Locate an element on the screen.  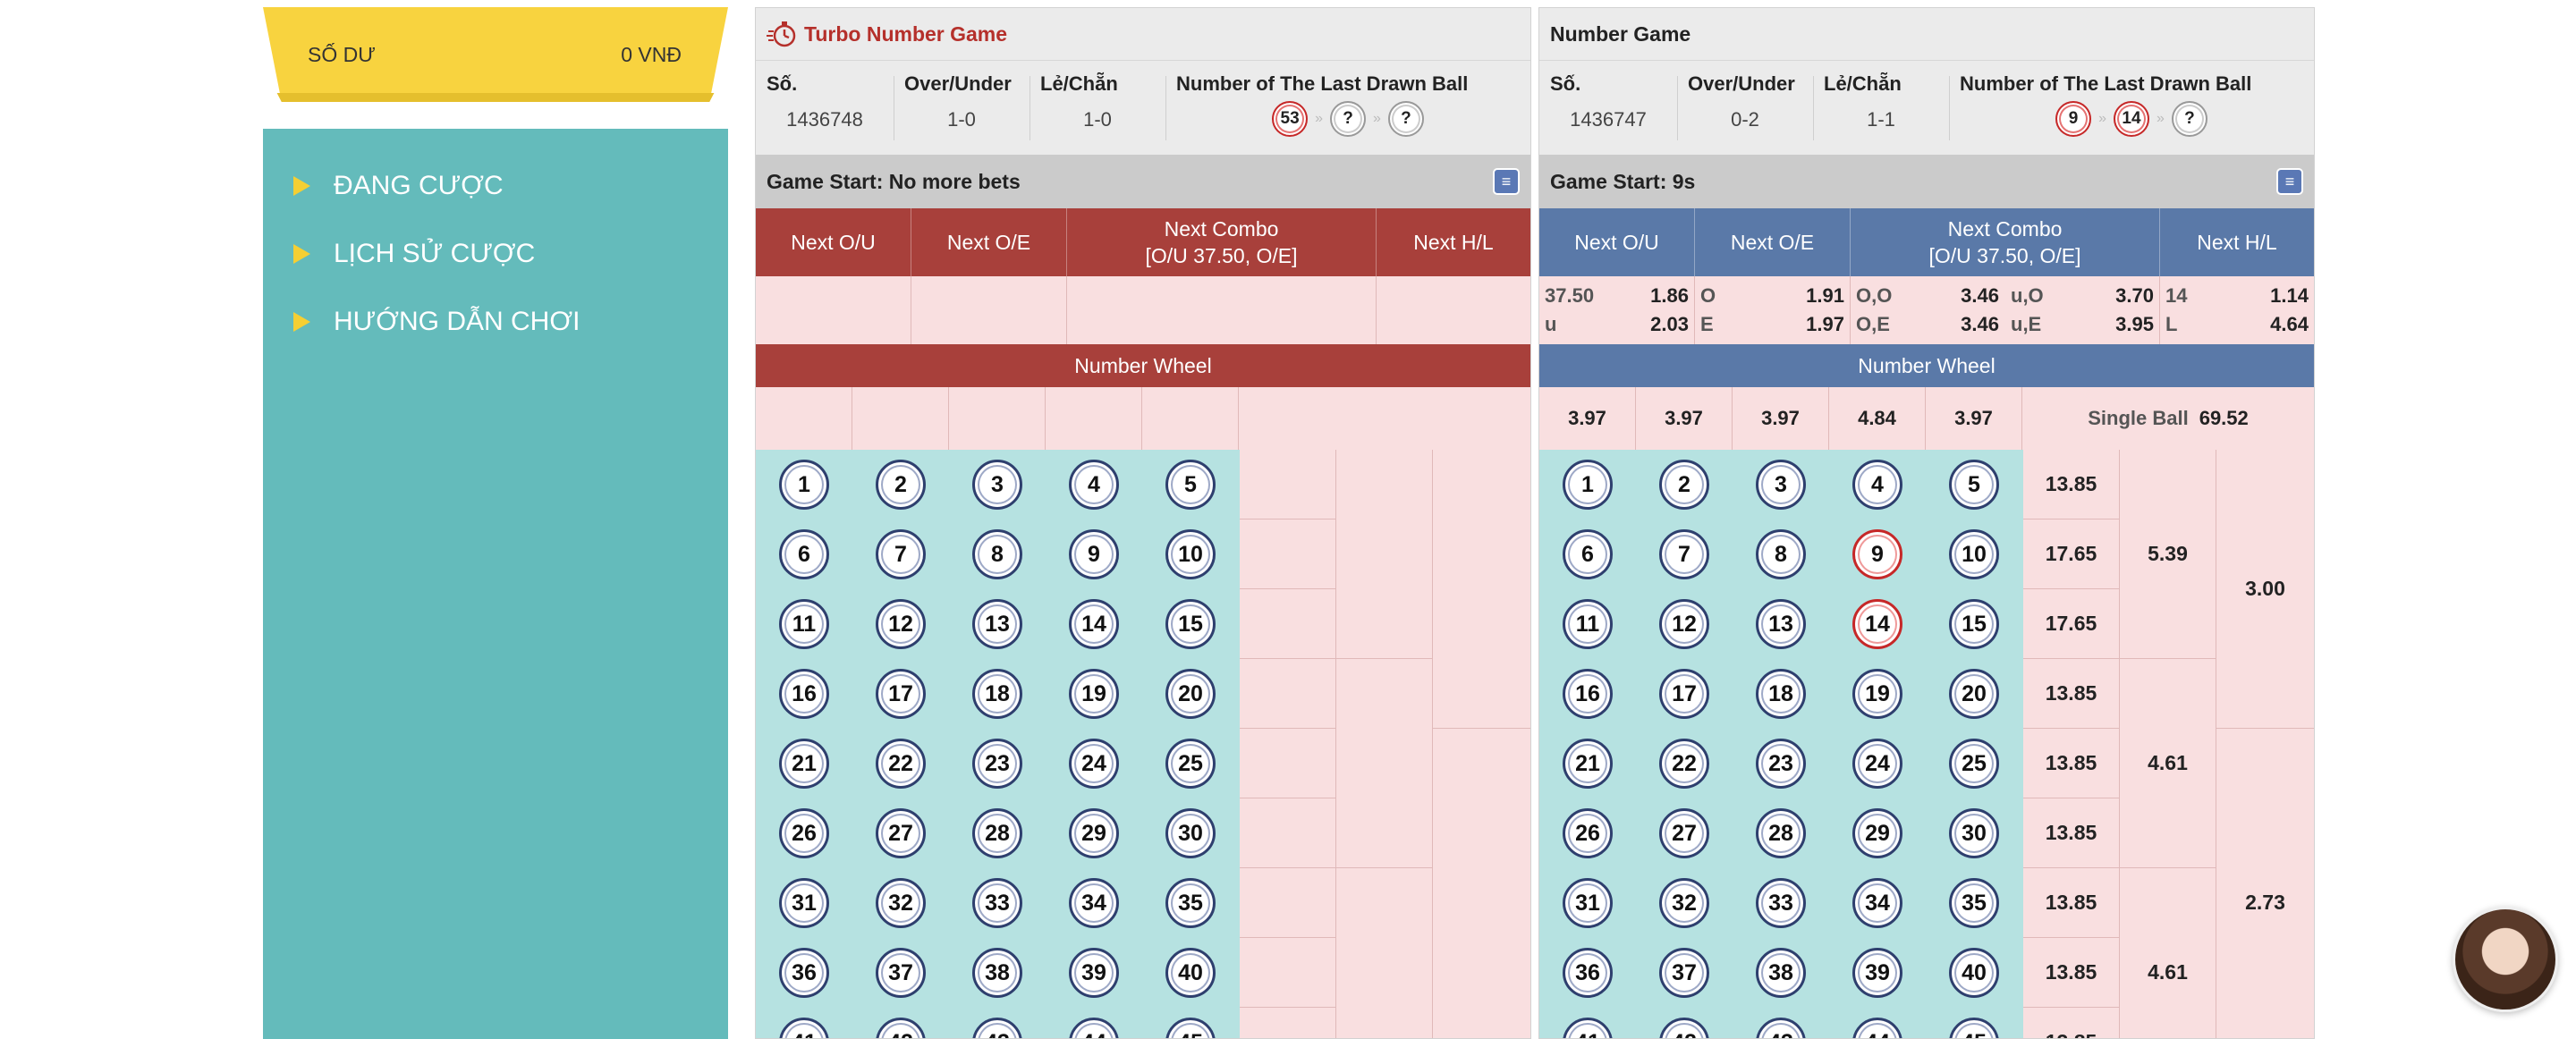
number-ball: 8 is located at coordinates (1781, 554).